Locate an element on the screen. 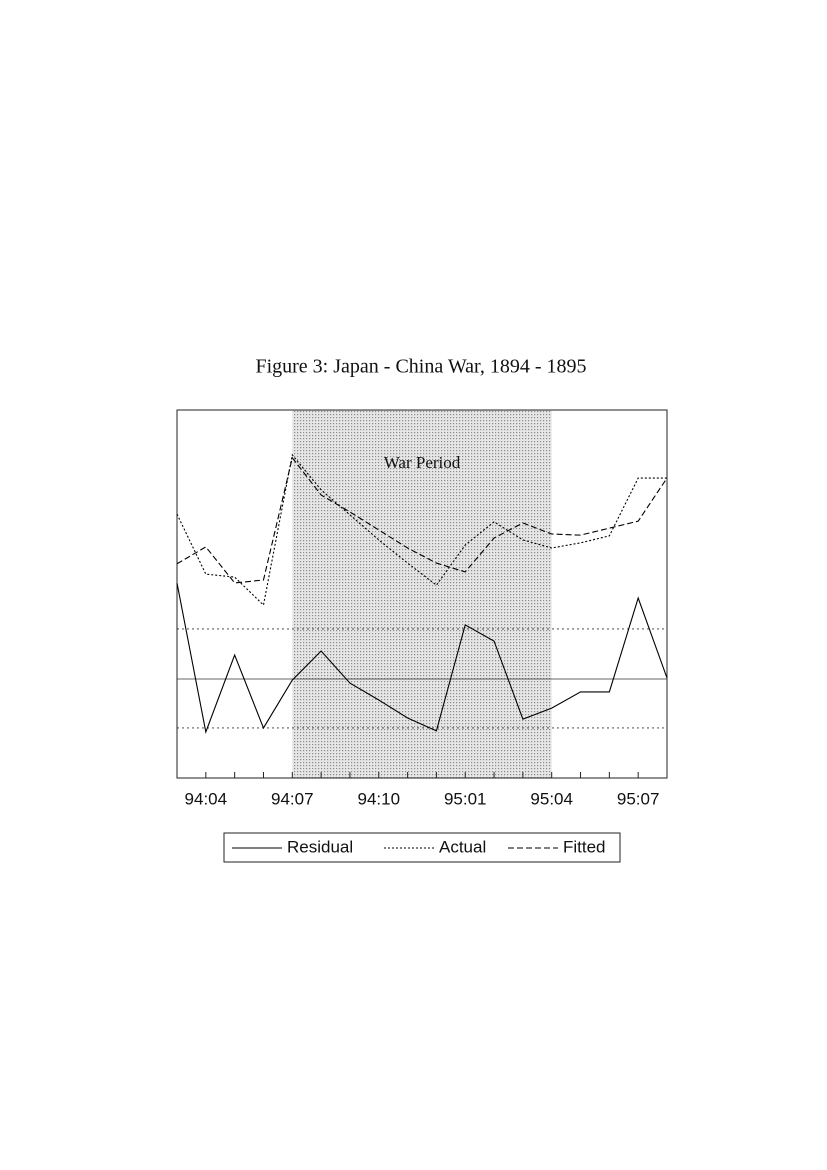 Image resolution: width=827 pixels, height=1170 pixels. legend-box is located at coordinates (422, 847).